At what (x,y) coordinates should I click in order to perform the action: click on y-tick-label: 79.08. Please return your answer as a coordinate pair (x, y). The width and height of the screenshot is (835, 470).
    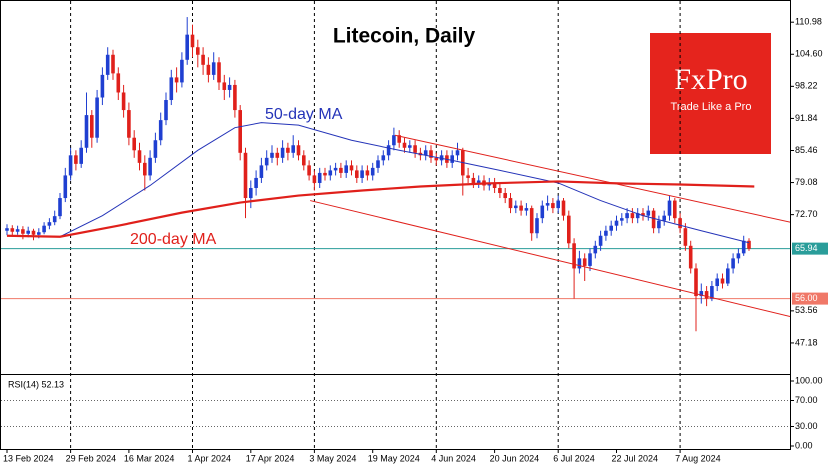
    Looking at the image, I should click on (806, 182).